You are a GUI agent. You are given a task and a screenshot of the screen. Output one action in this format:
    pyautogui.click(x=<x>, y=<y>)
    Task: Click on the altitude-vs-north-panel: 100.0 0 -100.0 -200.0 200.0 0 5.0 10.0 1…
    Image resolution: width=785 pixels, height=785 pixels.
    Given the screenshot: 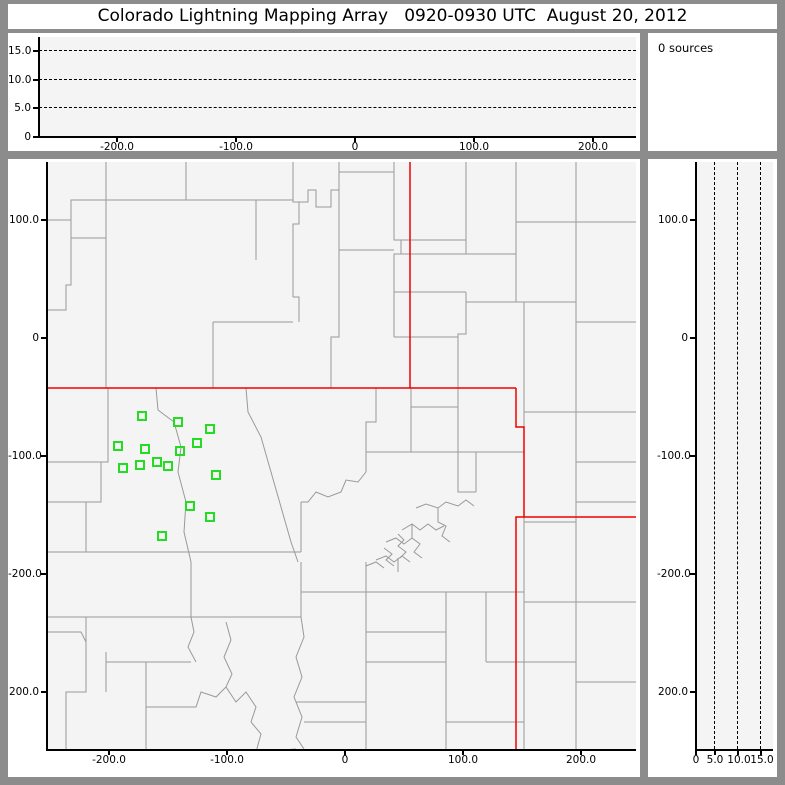 What is the action you would take?
    pyautogui.click(x=712, y=468)
    